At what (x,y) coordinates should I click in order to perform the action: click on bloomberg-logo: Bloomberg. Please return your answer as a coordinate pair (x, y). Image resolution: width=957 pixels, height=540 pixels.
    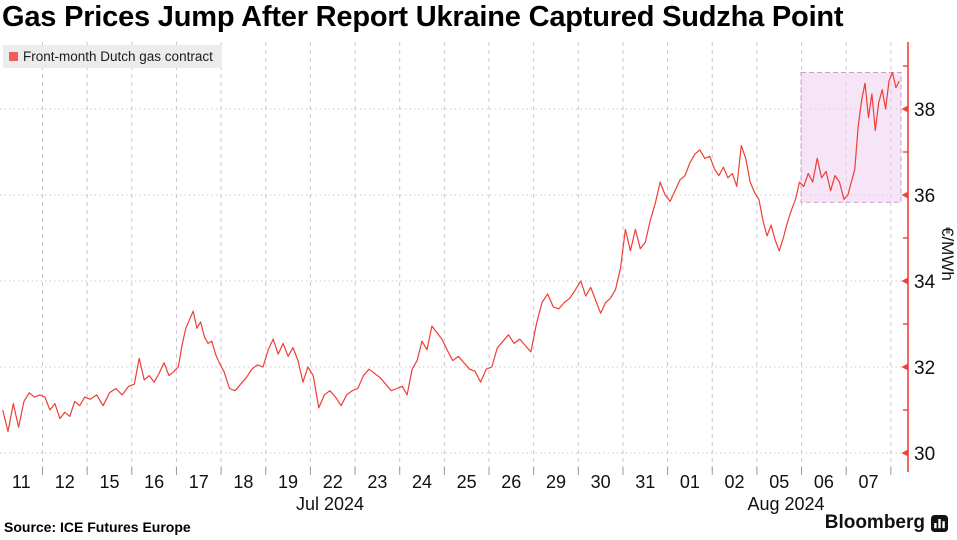
    Looking at the image, I should click on (886, 523).